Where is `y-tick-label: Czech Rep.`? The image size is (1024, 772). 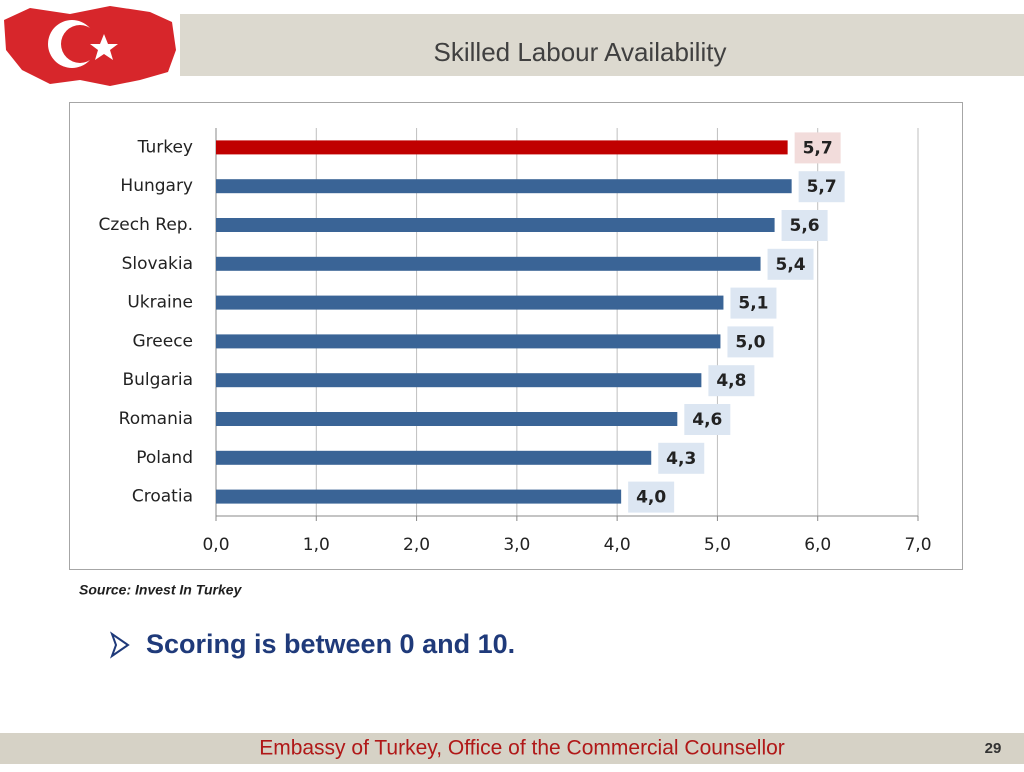 y-tick-label: Czech Rep. is located at coordinates (146, 225).